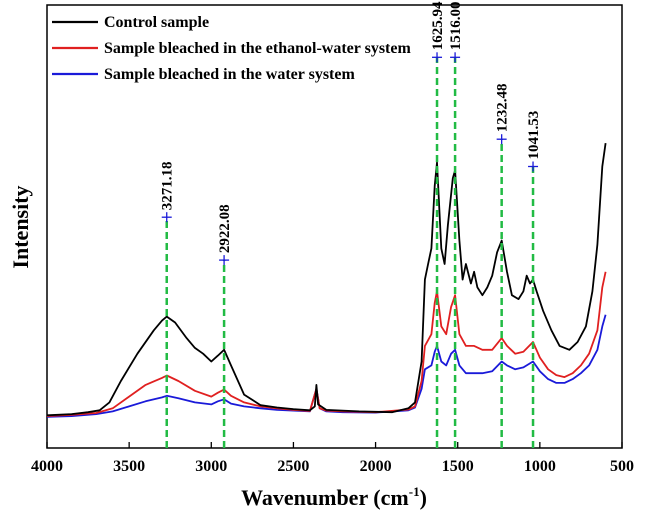  I want to click on annotation-label-4: 1516.00, so click(456, 26).